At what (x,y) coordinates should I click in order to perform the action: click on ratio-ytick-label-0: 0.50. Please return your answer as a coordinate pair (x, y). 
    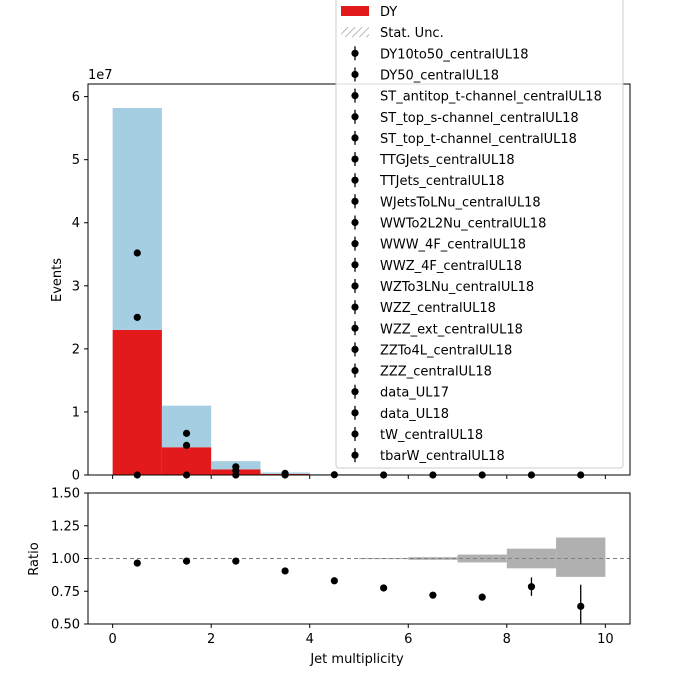
    Looking at the image, I should click on (65, 625).